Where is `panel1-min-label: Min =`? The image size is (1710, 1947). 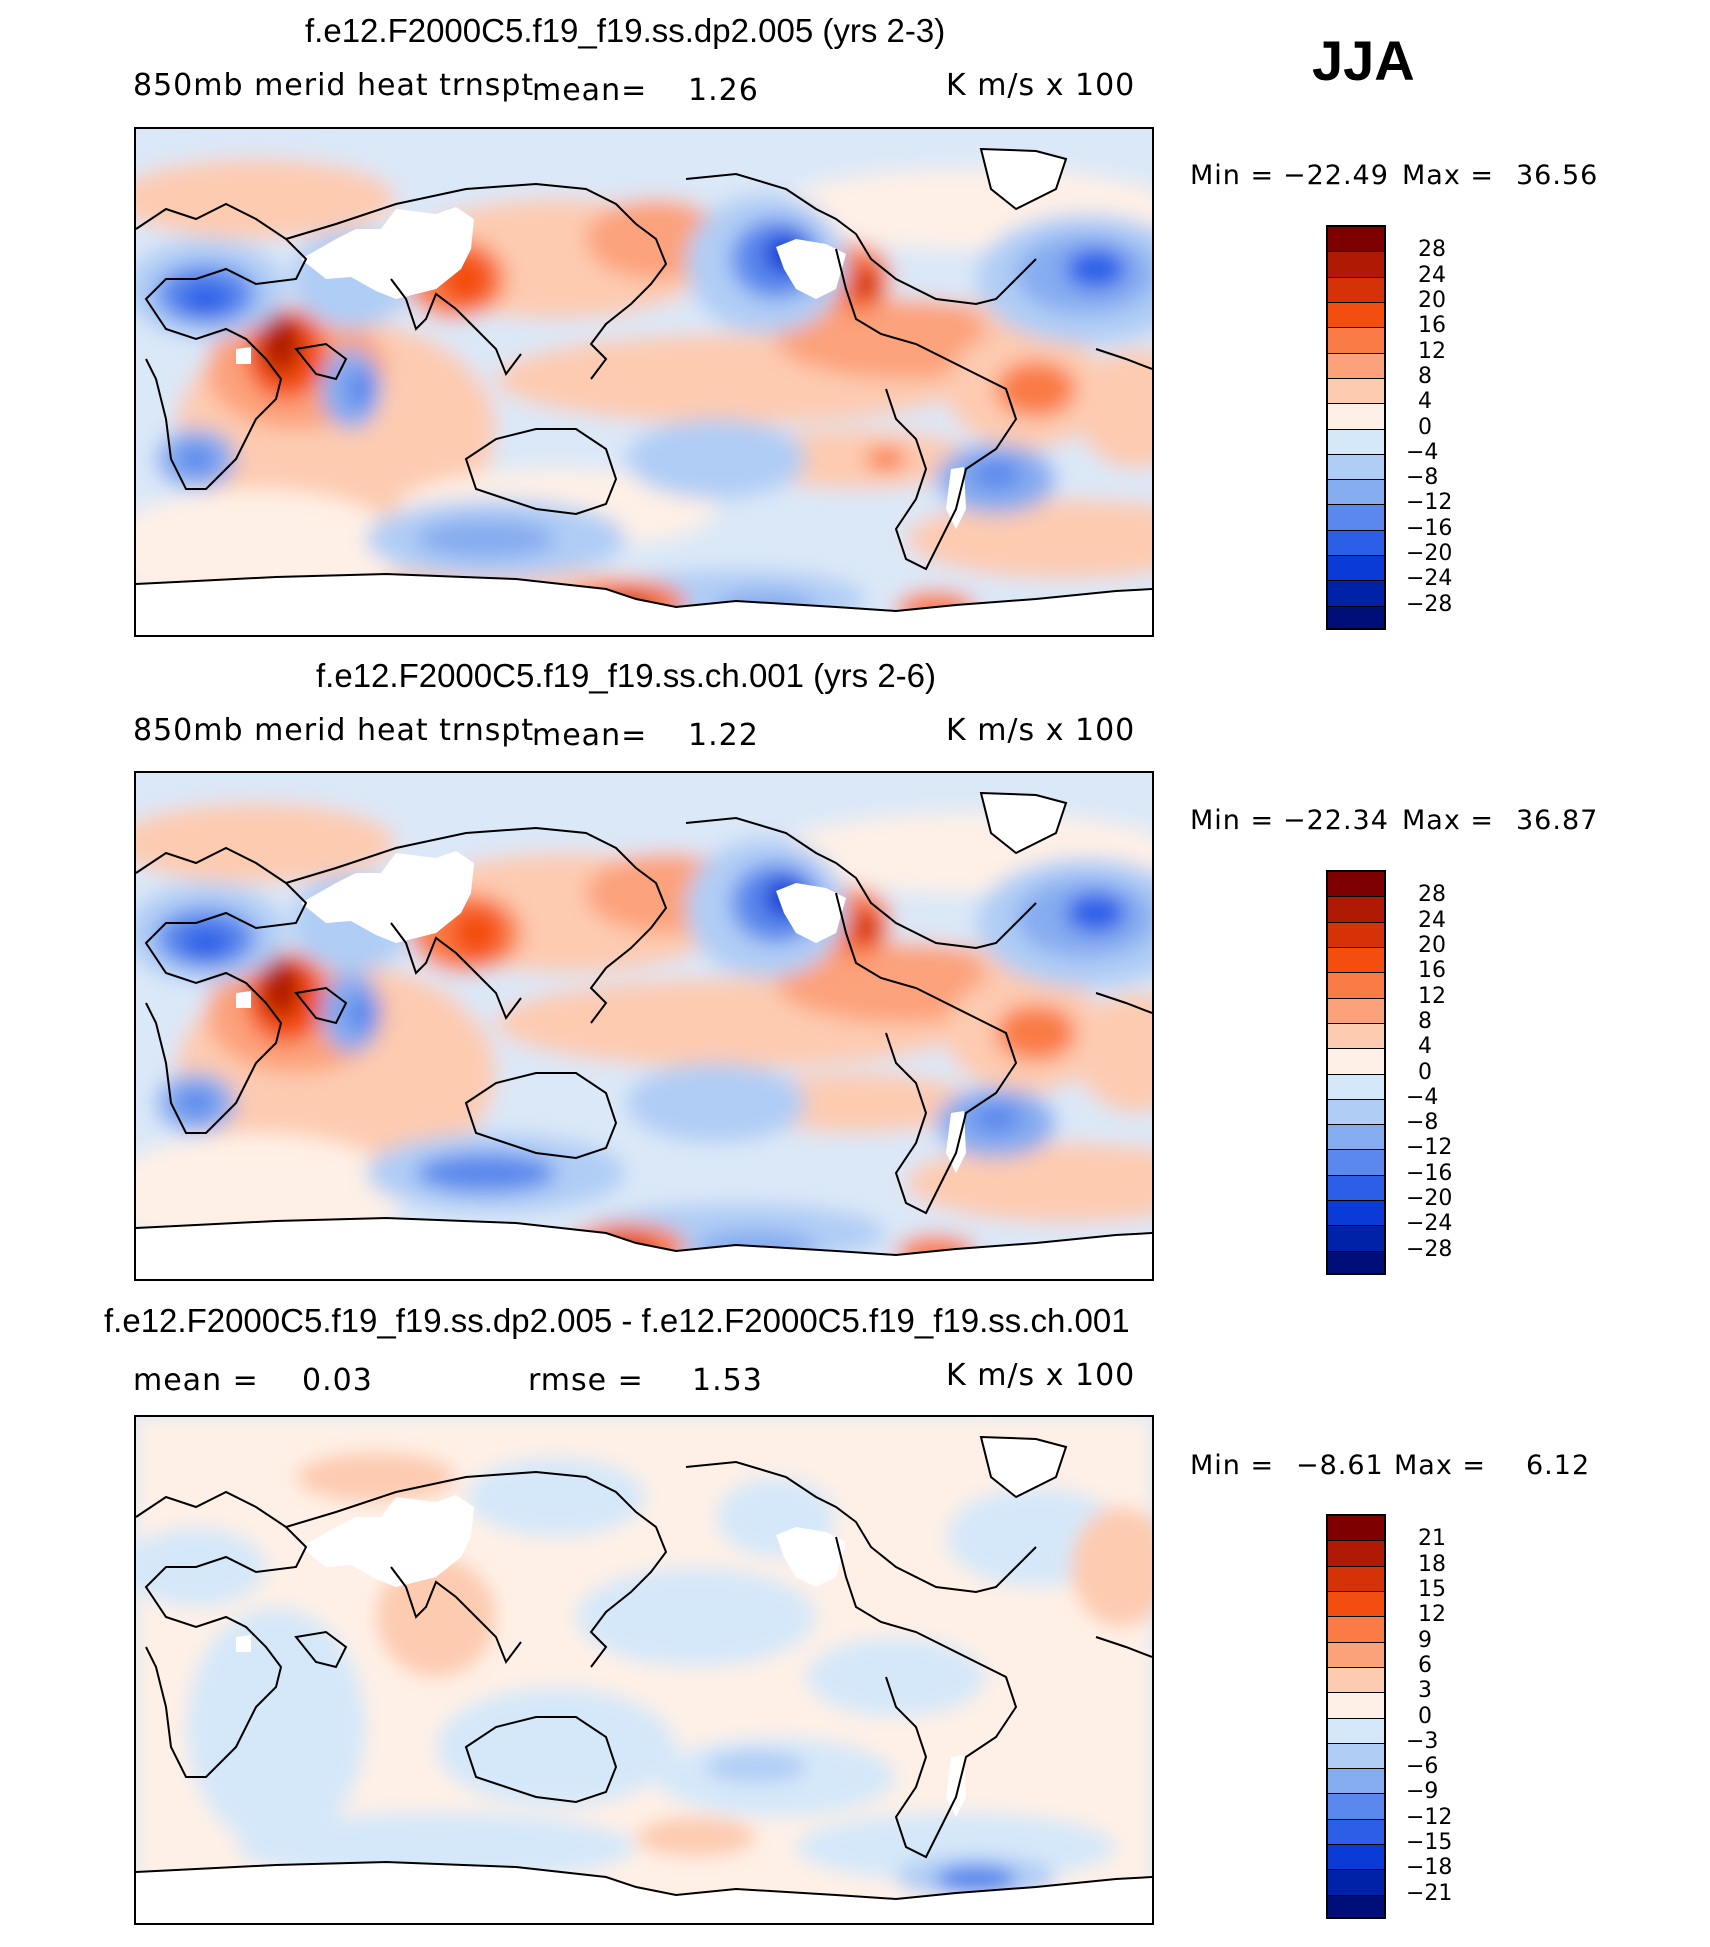
panel1-min-label: Min = is located at coordinates (1232, 175).